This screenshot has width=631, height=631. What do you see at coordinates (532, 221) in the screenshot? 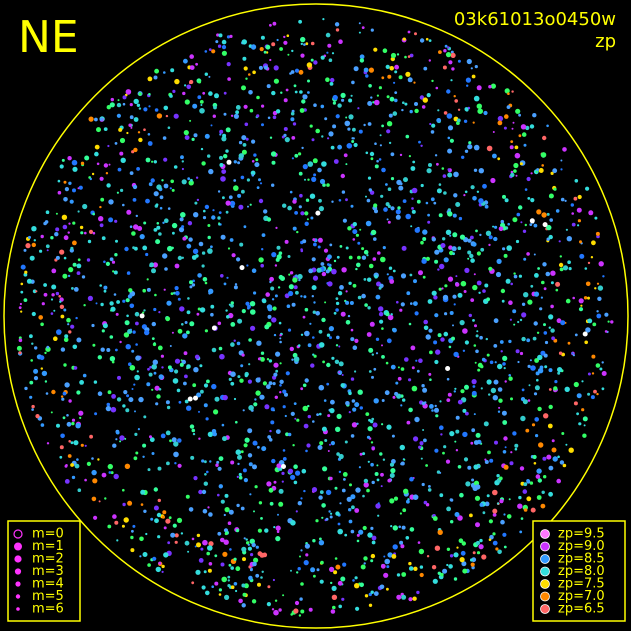
I see `bright-star` at bounding box center [532, 221].